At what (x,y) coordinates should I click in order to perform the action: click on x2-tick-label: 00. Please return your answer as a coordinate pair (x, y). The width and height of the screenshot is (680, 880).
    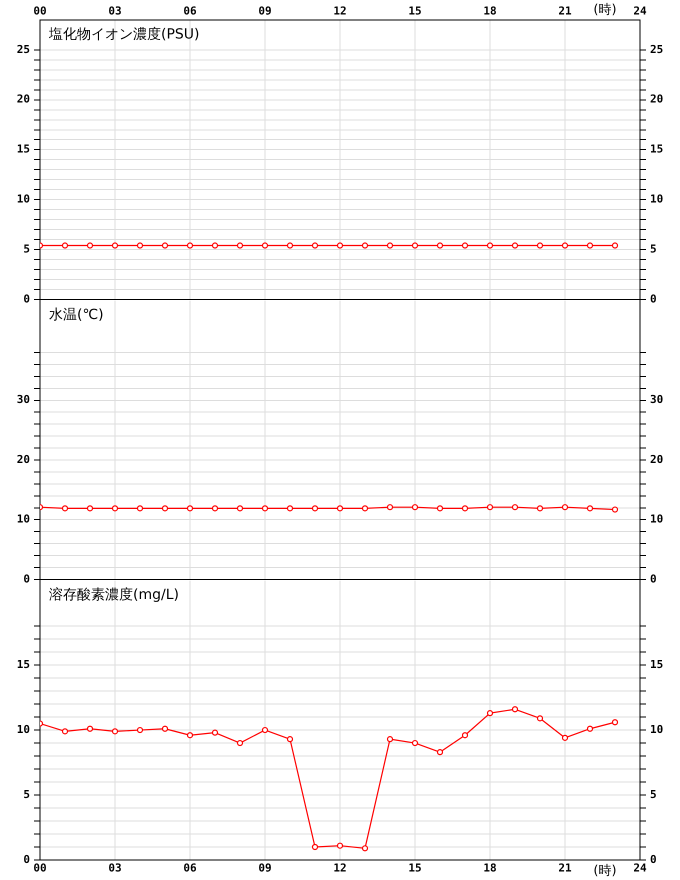
    Looking at the image, I should click on (40, 11).